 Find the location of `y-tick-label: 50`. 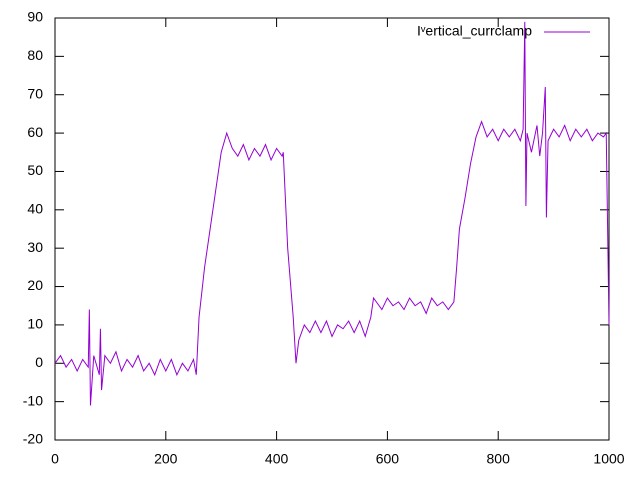

y-tick-label: 50 is located at coordinates (35, 170).